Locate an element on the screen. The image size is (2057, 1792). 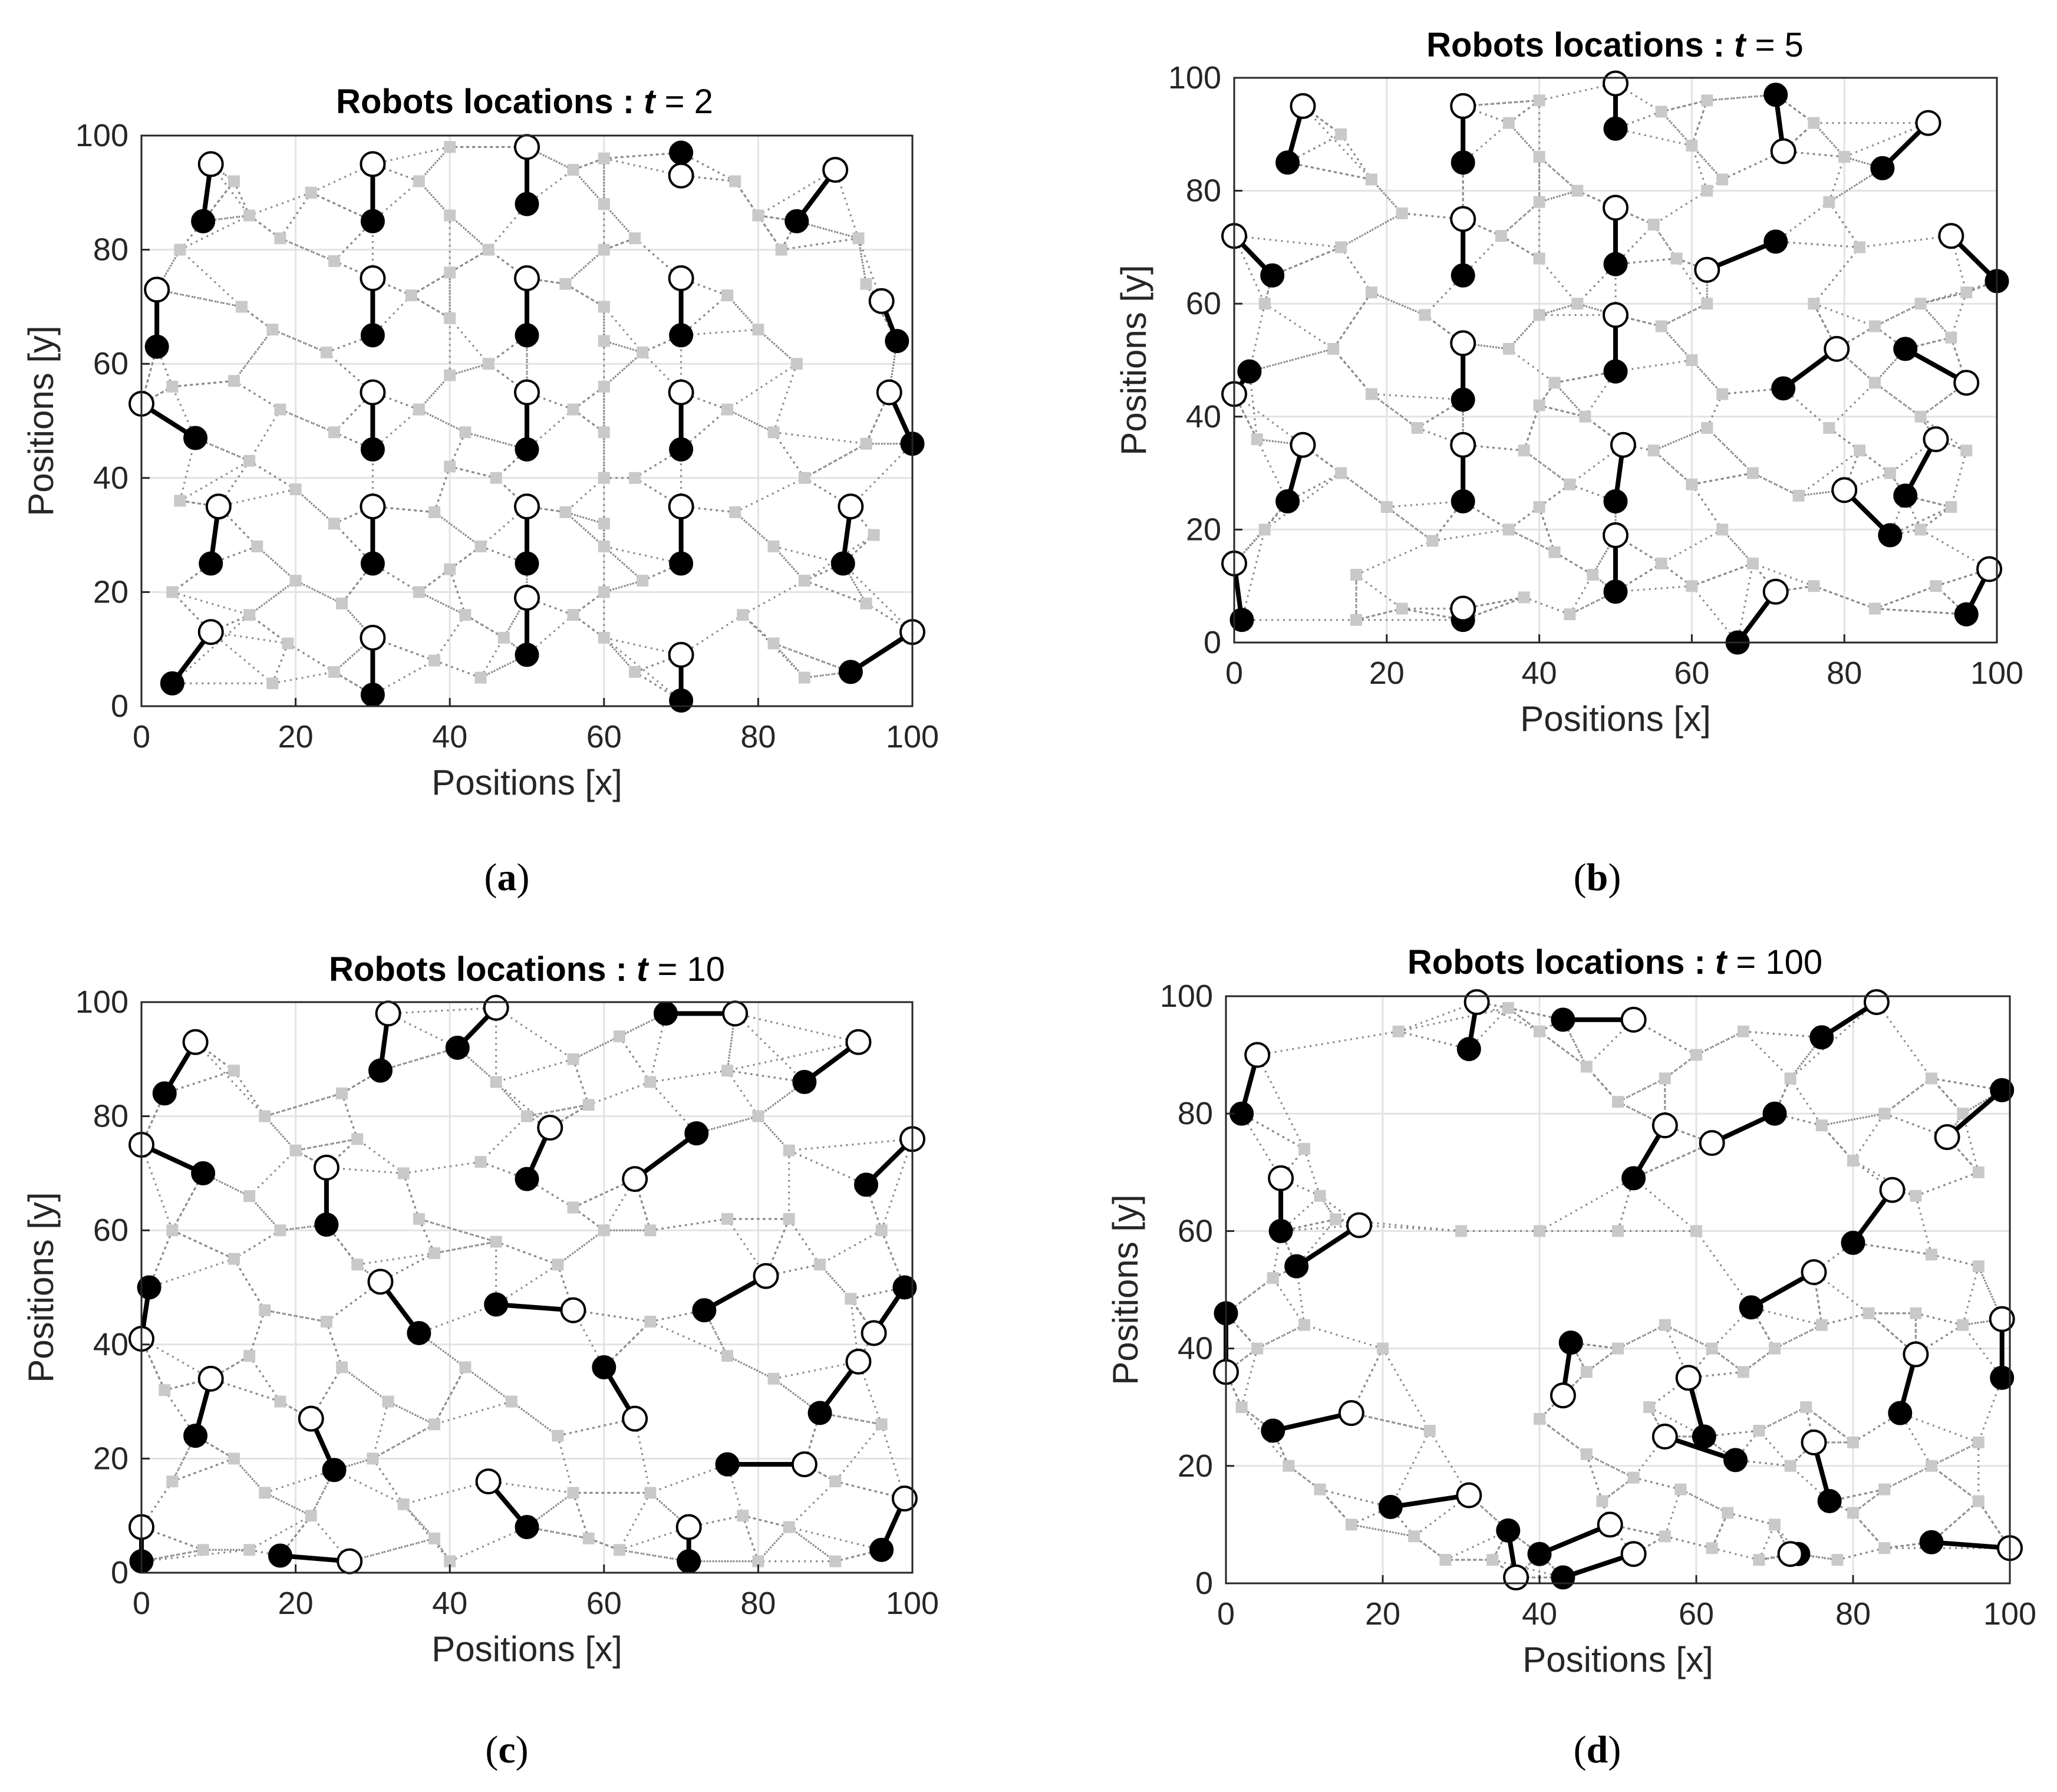
x-tick-label: 60 is located at coordinates (604, 1603).